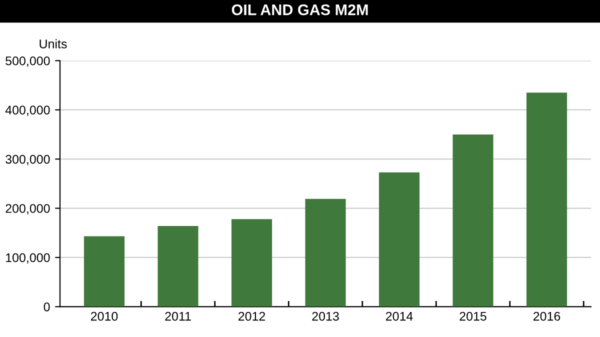 This screenshot has width=600, height=337. Describe the element at coordinates (28, 209) in the screenshot. I see `y-tick-label: 200,000` at that location.